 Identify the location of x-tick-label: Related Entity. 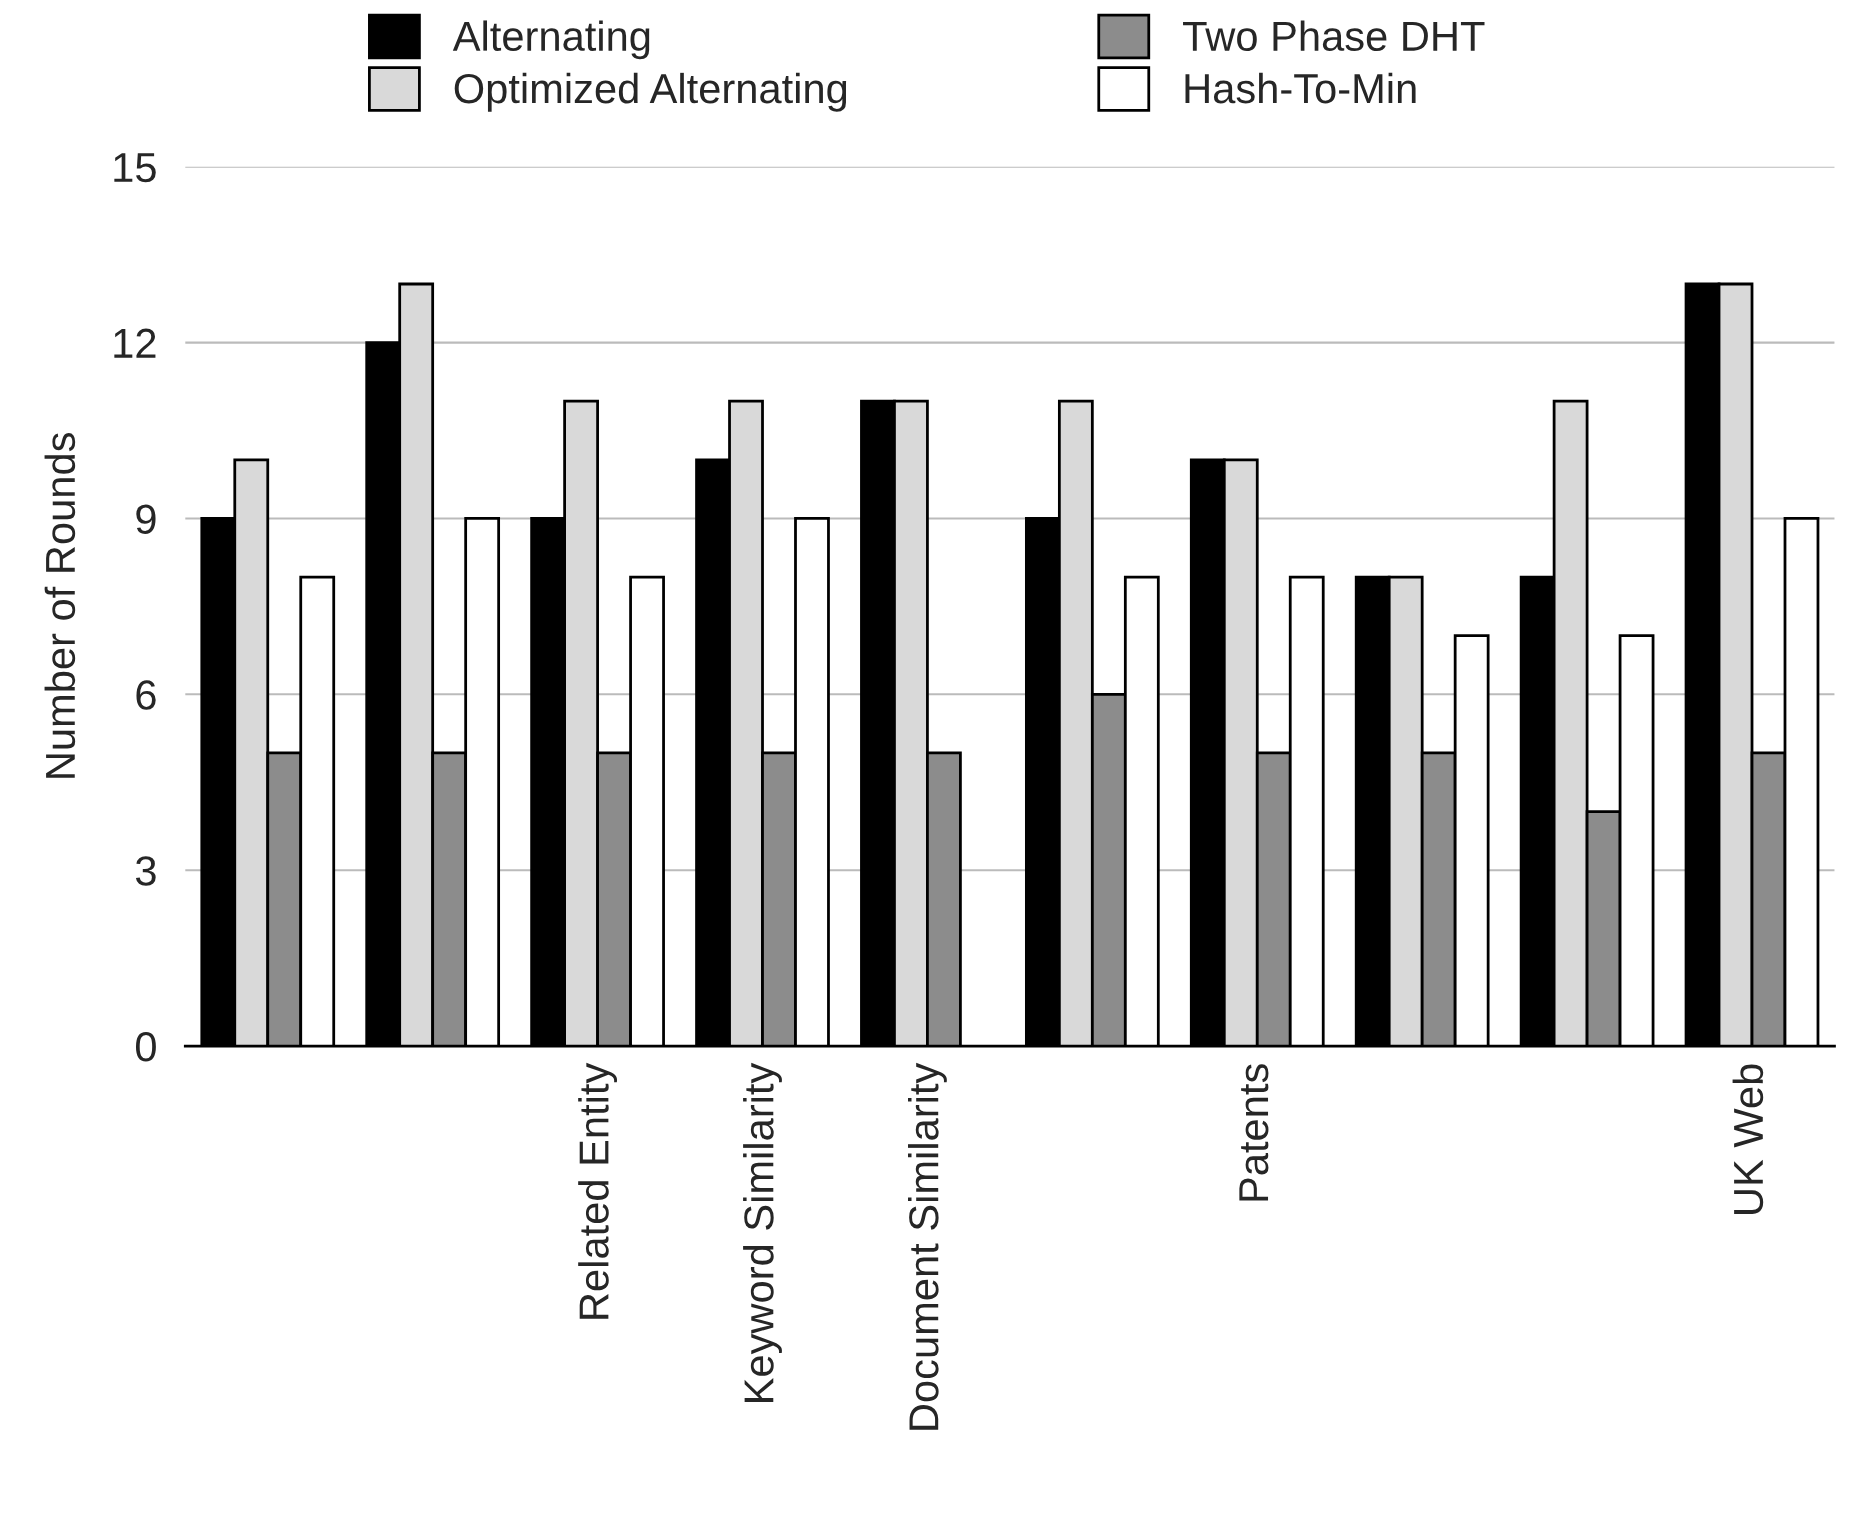
(598, 1190).